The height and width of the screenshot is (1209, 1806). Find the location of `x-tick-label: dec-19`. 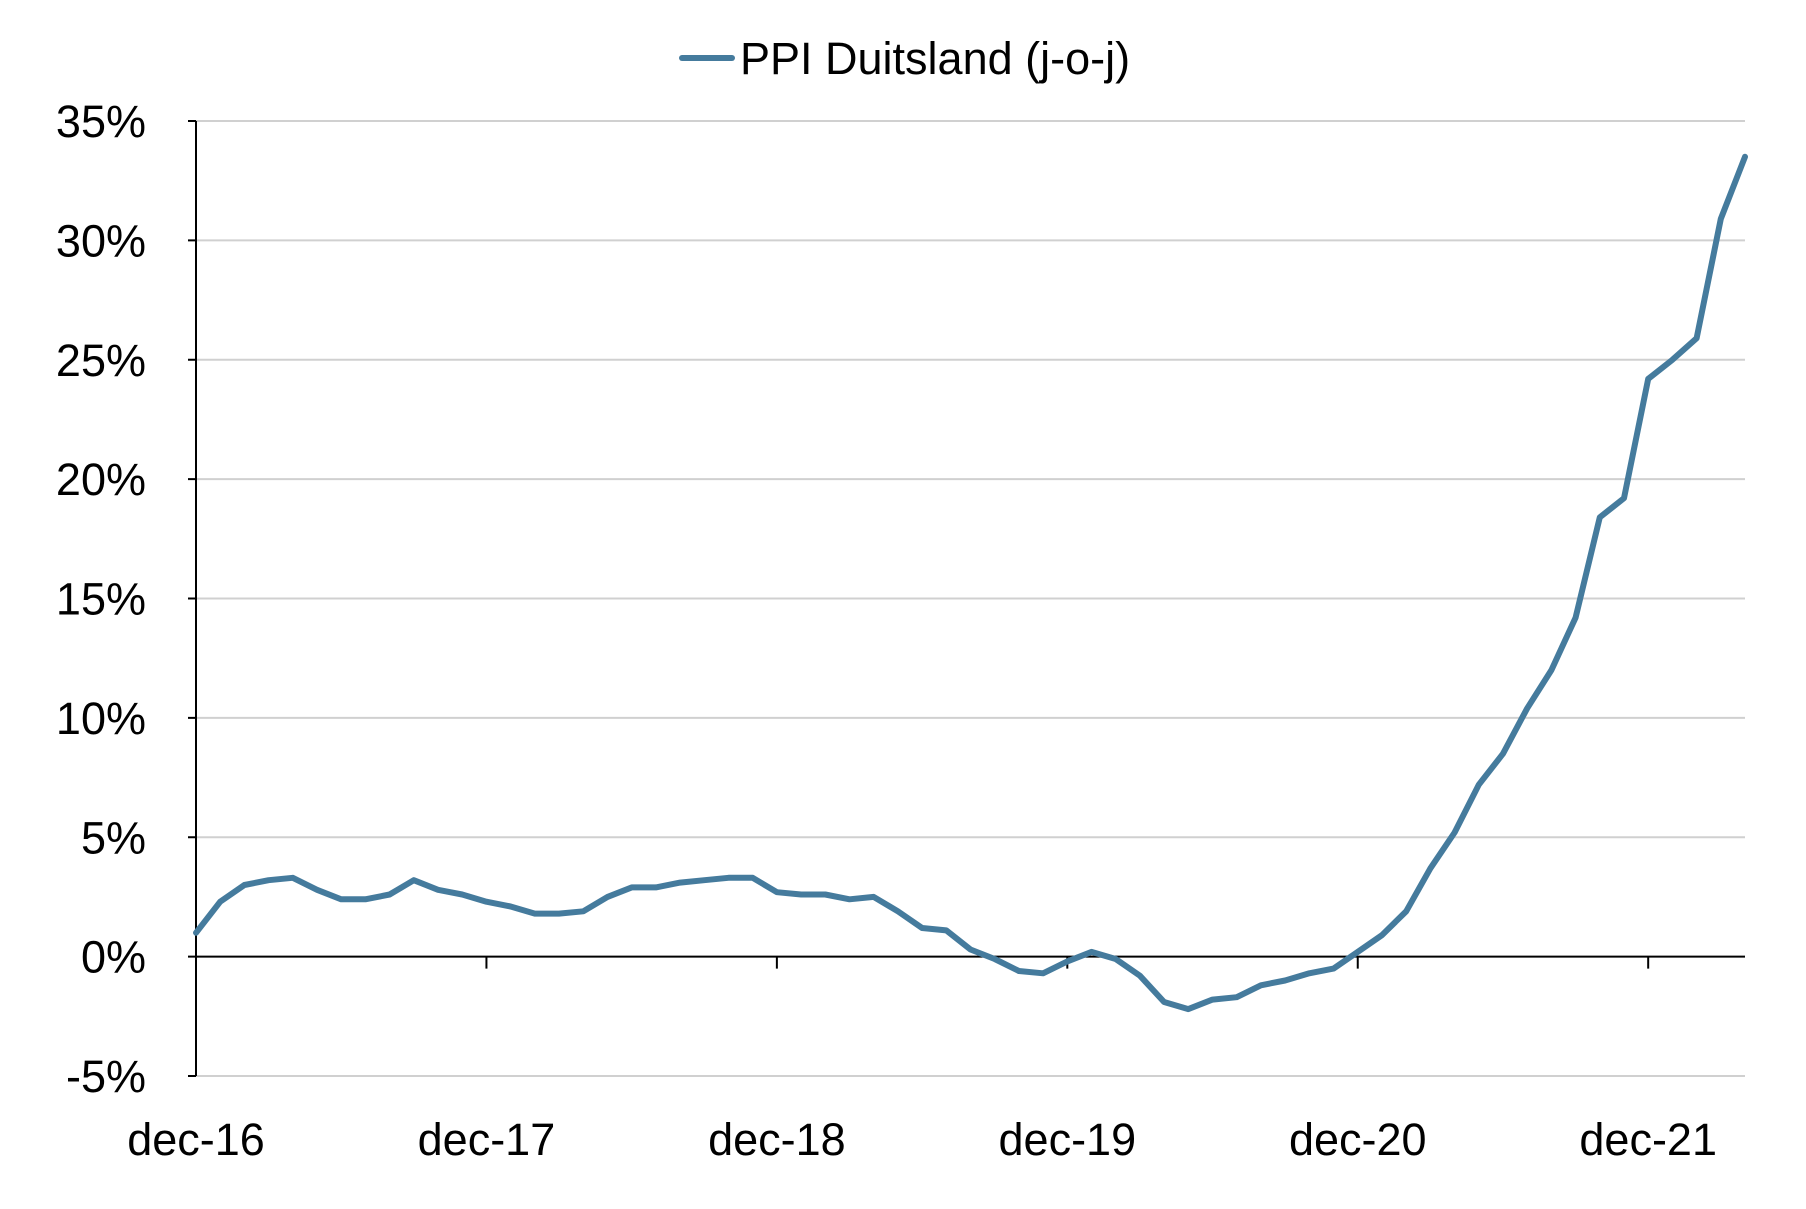

x-tick-label: dec-19 is located at coordinates (1068, 1139).